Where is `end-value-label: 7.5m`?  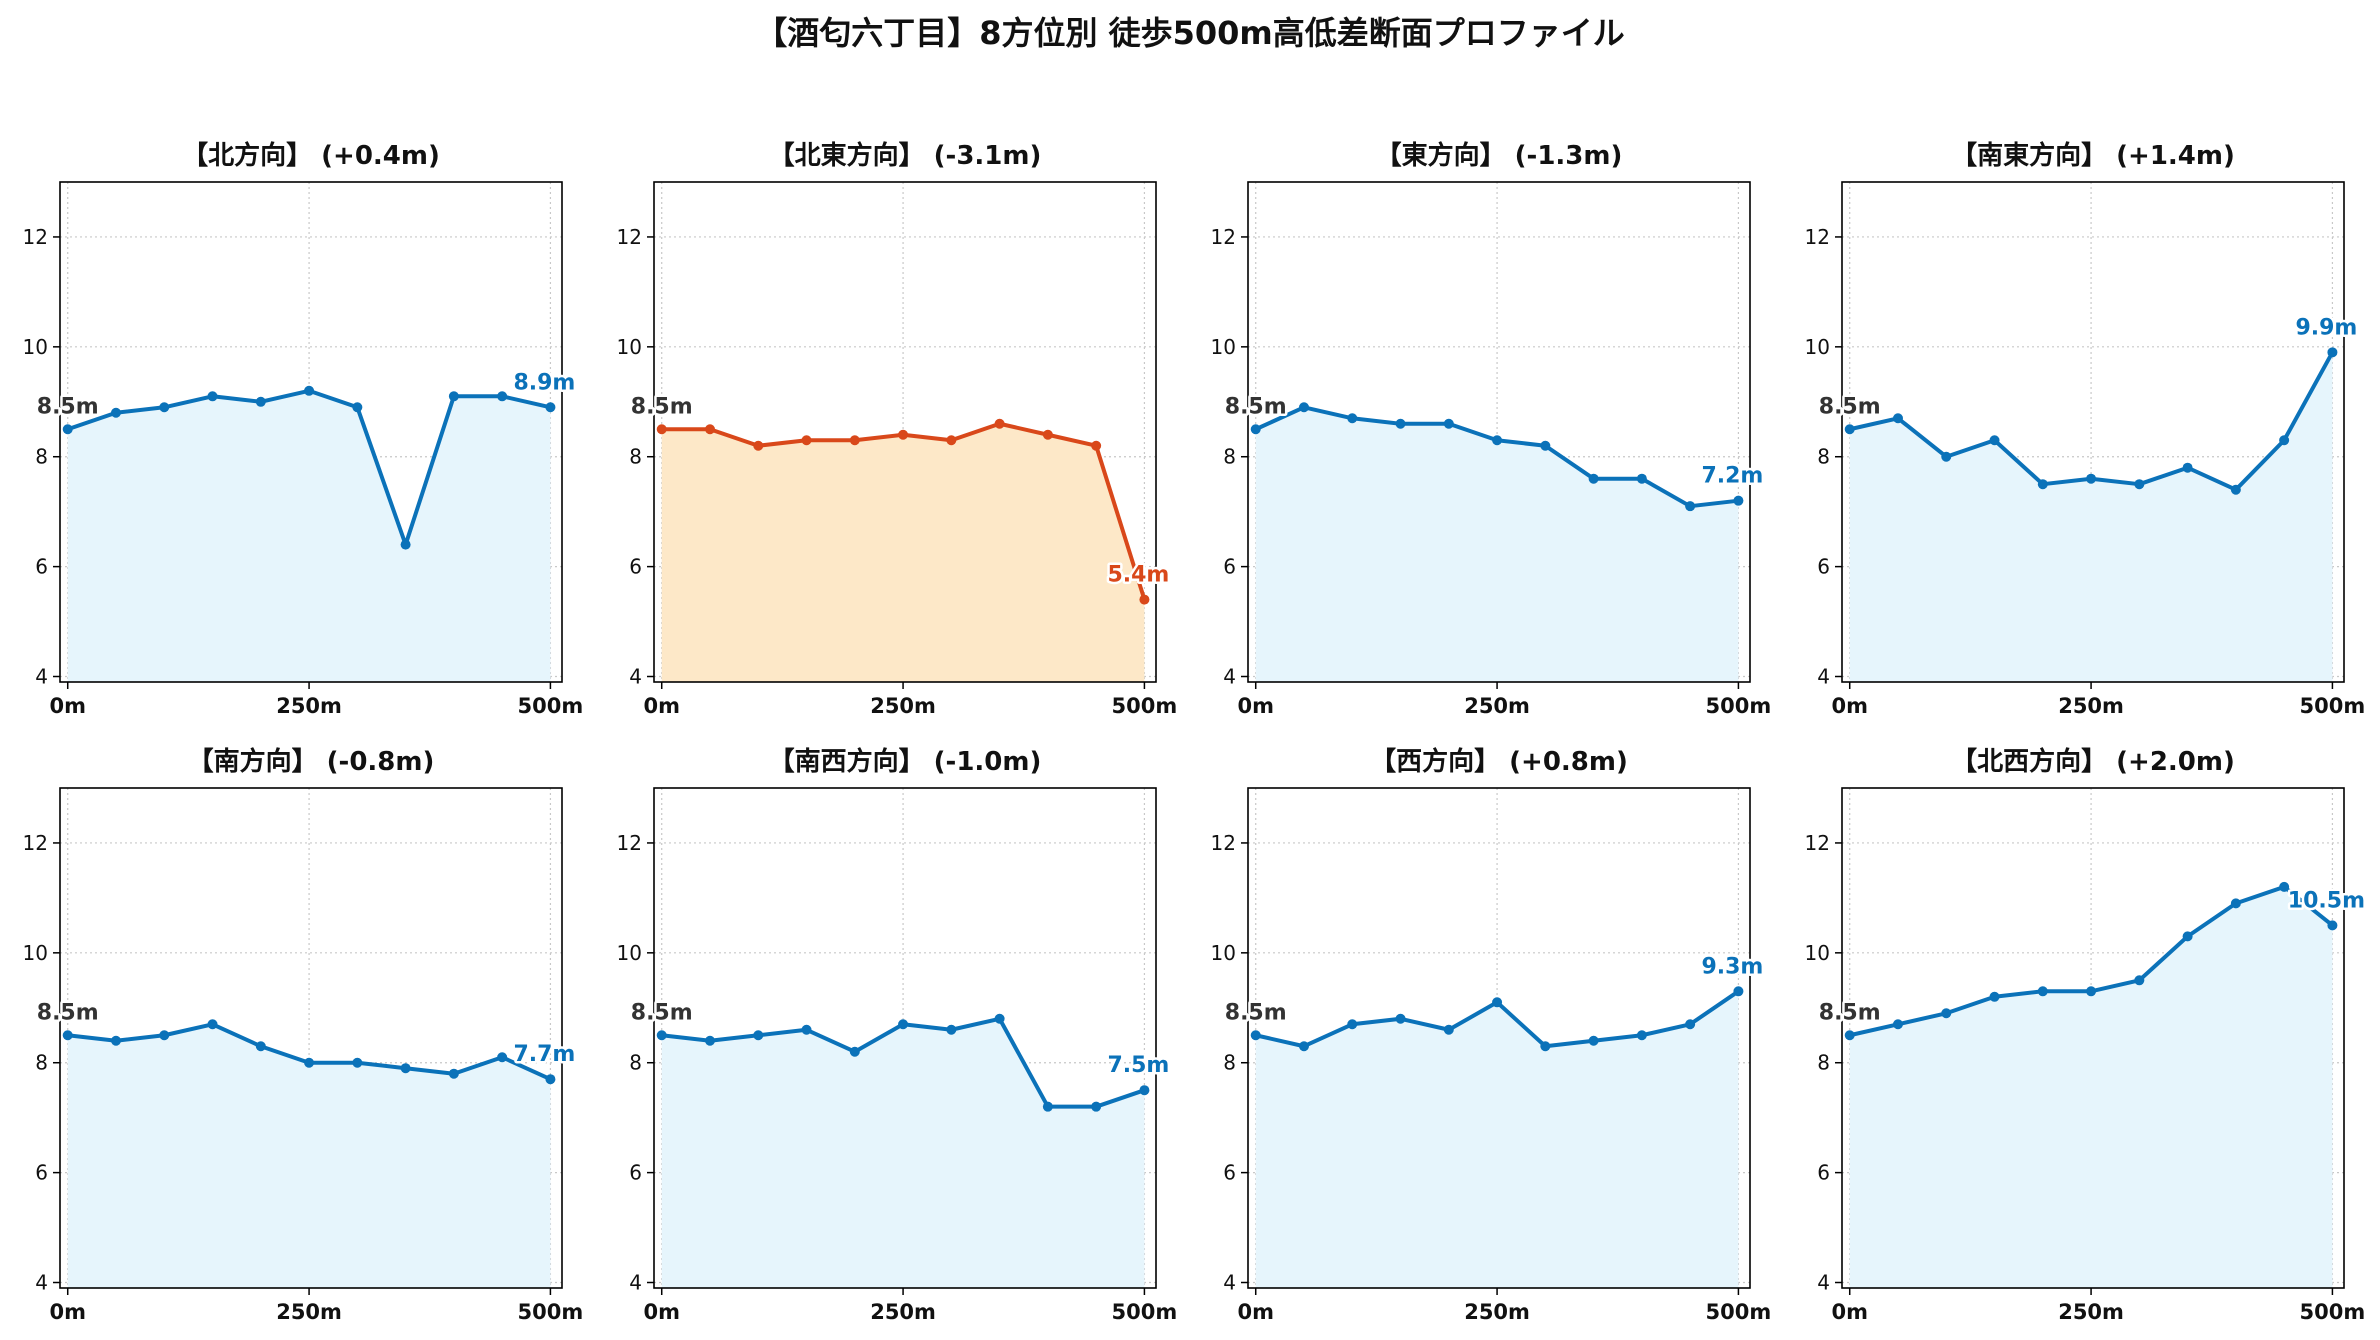 end-value-label: 7.5m is located at coordinates (1138, 1065).